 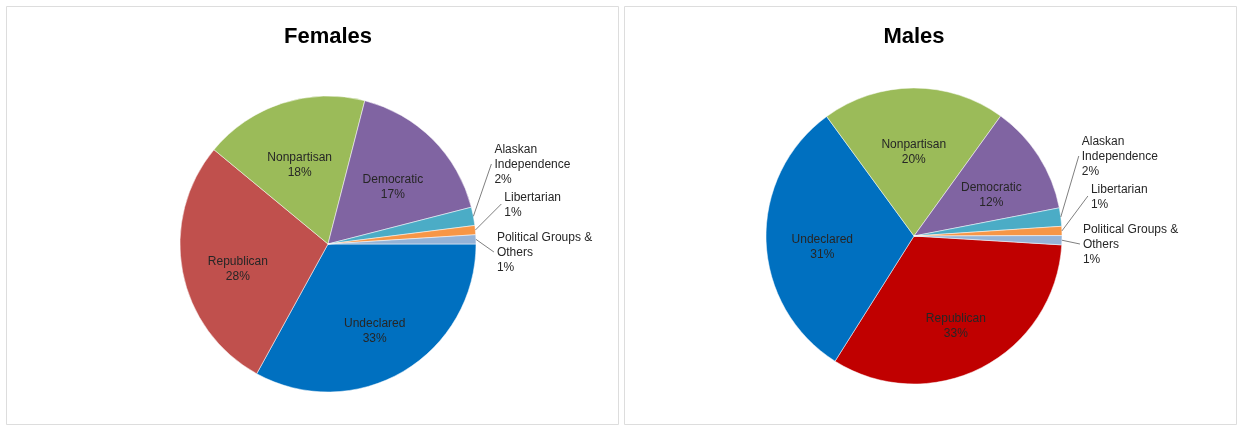 What do you see at coordinates (393, 194) in the screenshot?
I see `data-label: 17%` at bounding box center [393, 194].